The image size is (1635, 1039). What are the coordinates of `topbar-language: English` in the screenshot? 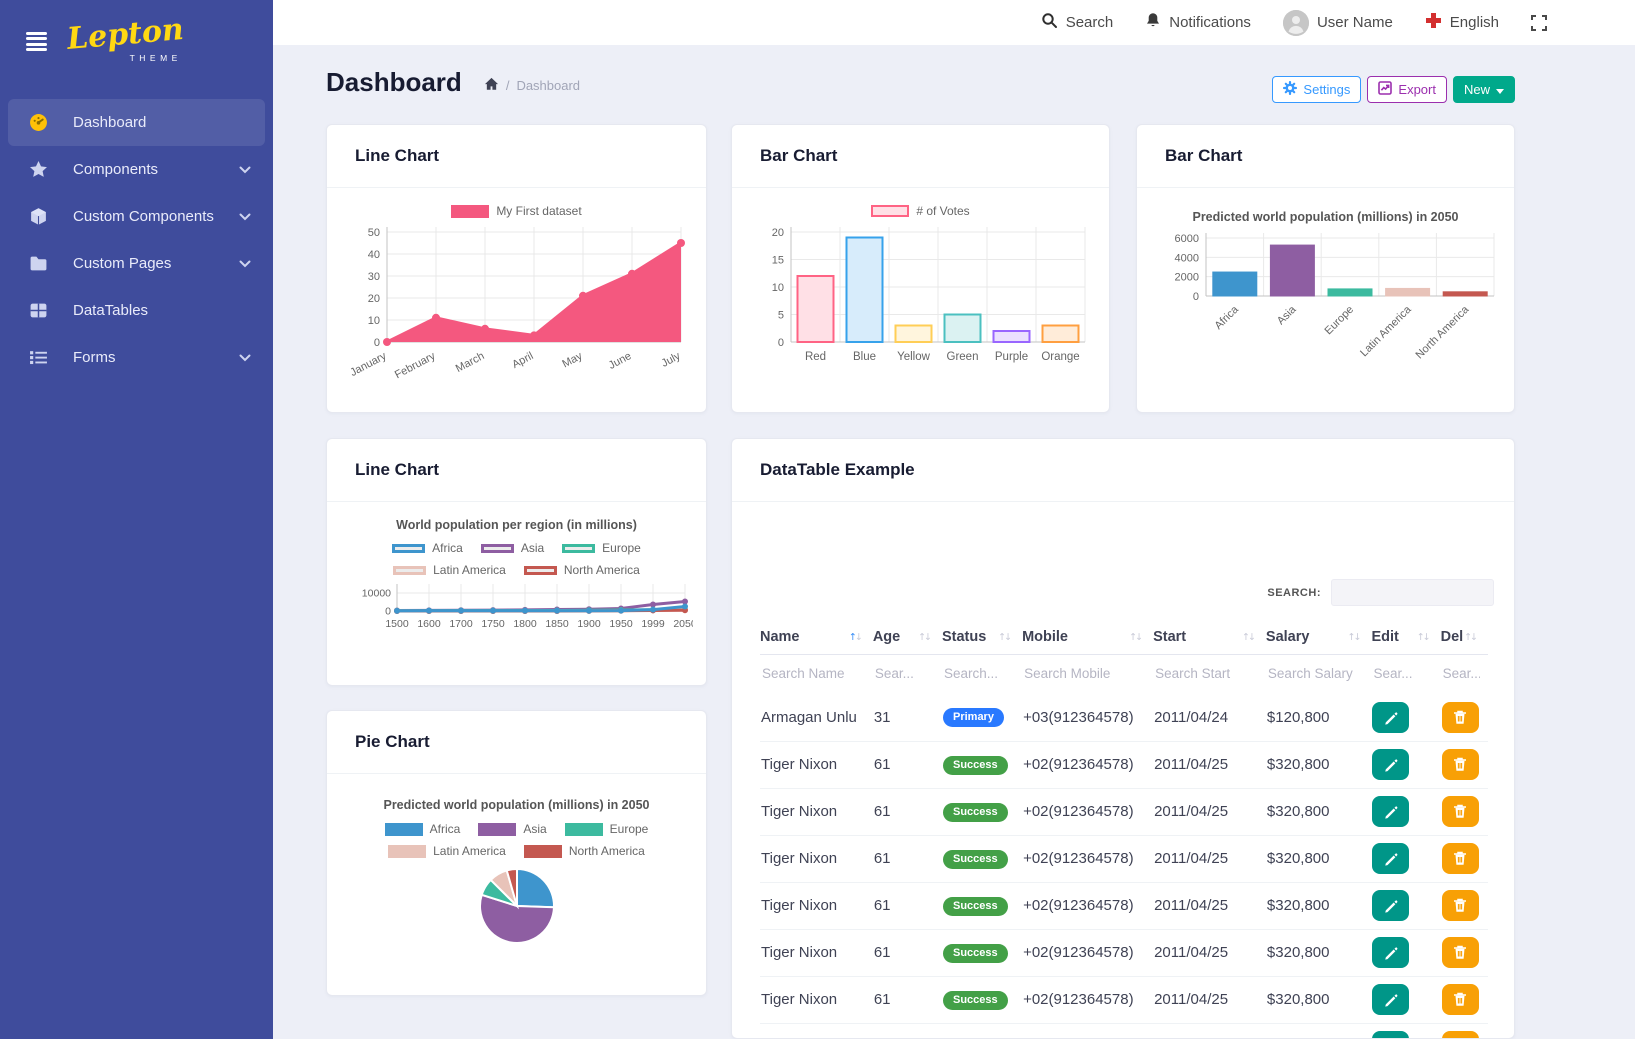 It's located at (1462, 22).